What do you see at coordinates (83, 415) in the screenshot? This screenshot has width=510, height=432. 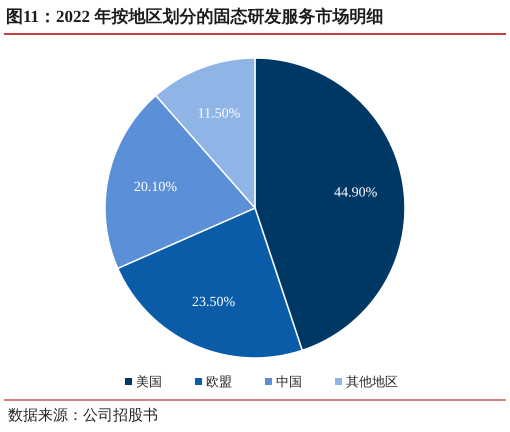 I see `source-note: 数据来源：公司招股书` at bounding box center [83, 415].